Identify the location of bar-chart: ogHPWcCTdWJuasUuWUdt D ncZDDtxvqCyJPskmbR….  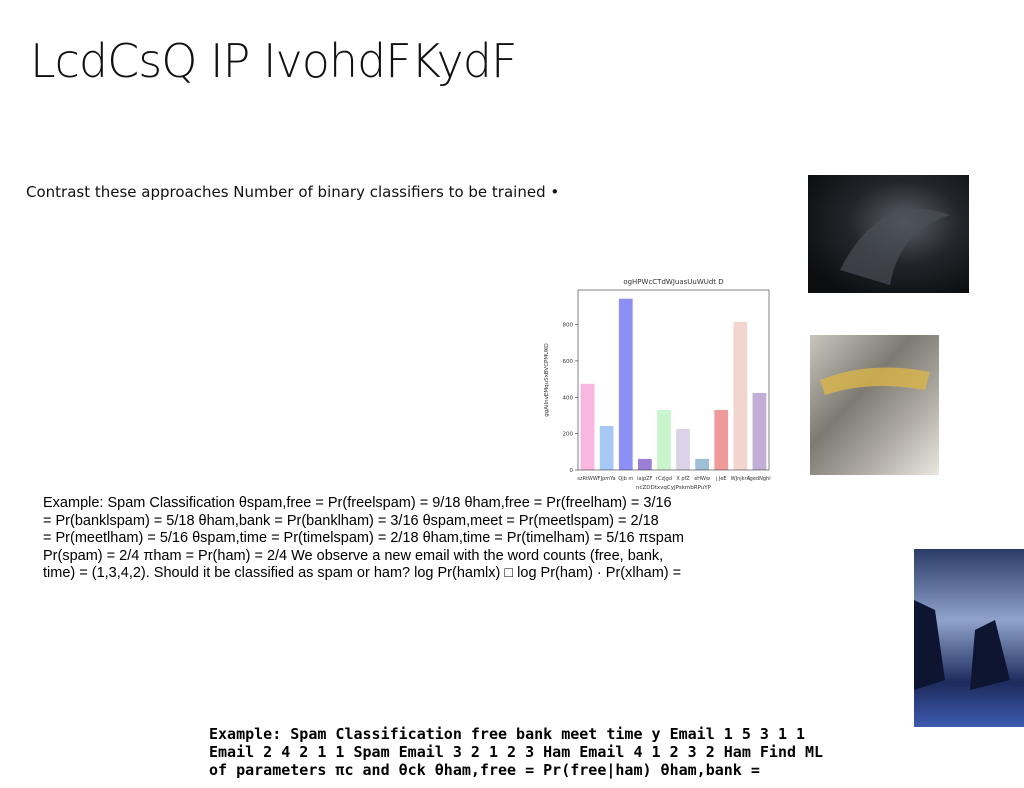
(657, 384).